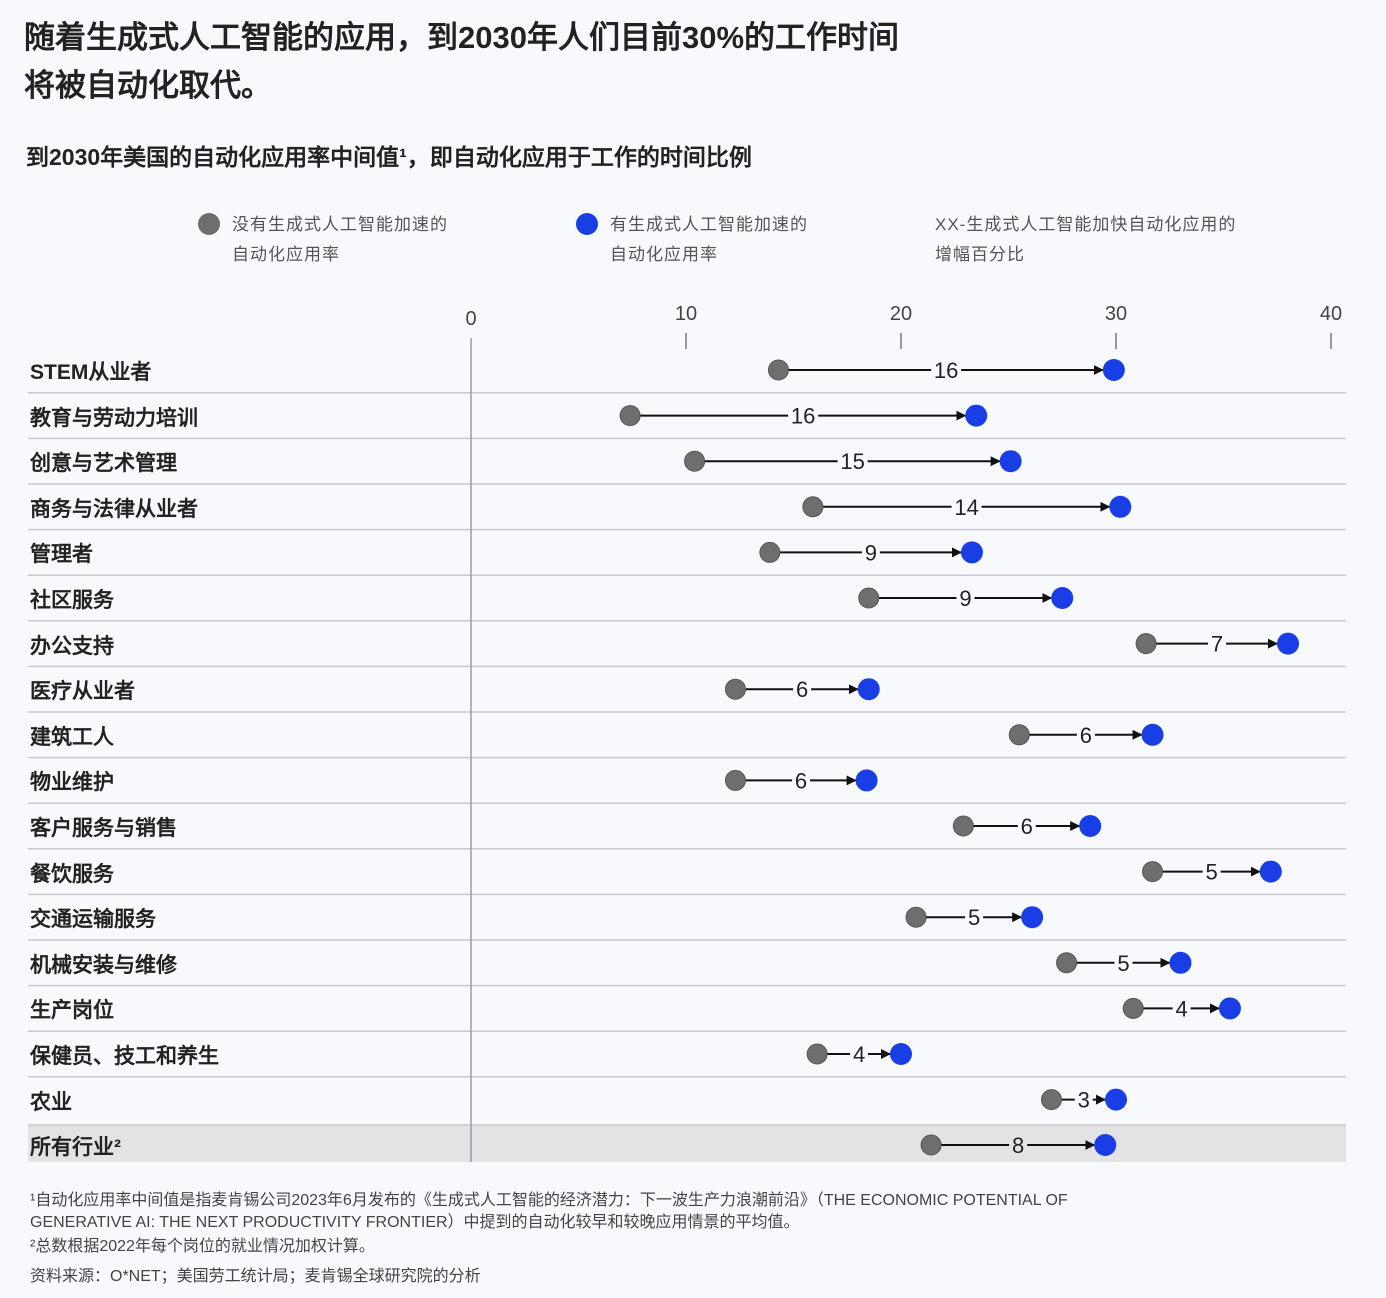 Image resolution: width=1386 pixels, height=1298 pixels. I want to click on increase-label: 7, so click(1217, 644).